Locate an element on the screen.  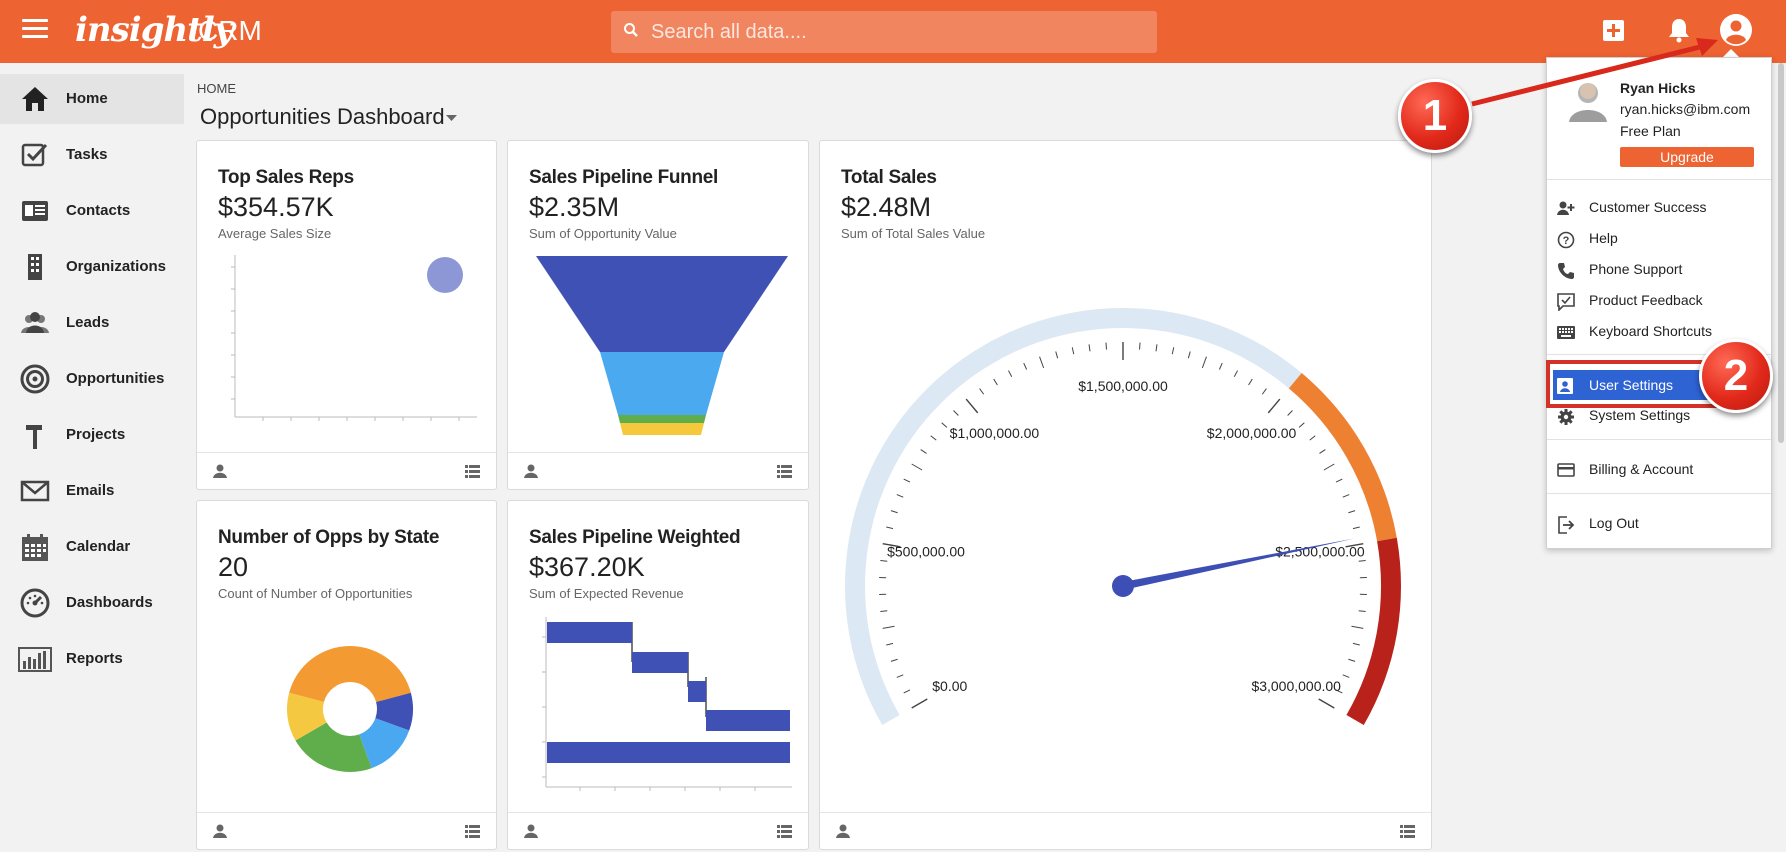
menu-item-billing-account: Billing & Account is located at coordinates (1659, 469).